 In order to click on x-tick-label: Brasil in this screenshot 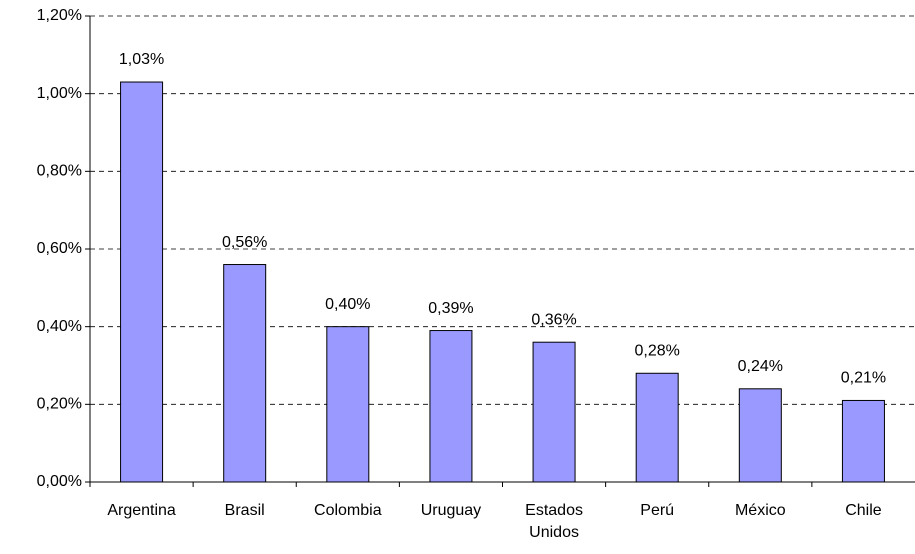, I will do `click(244, 510)`.